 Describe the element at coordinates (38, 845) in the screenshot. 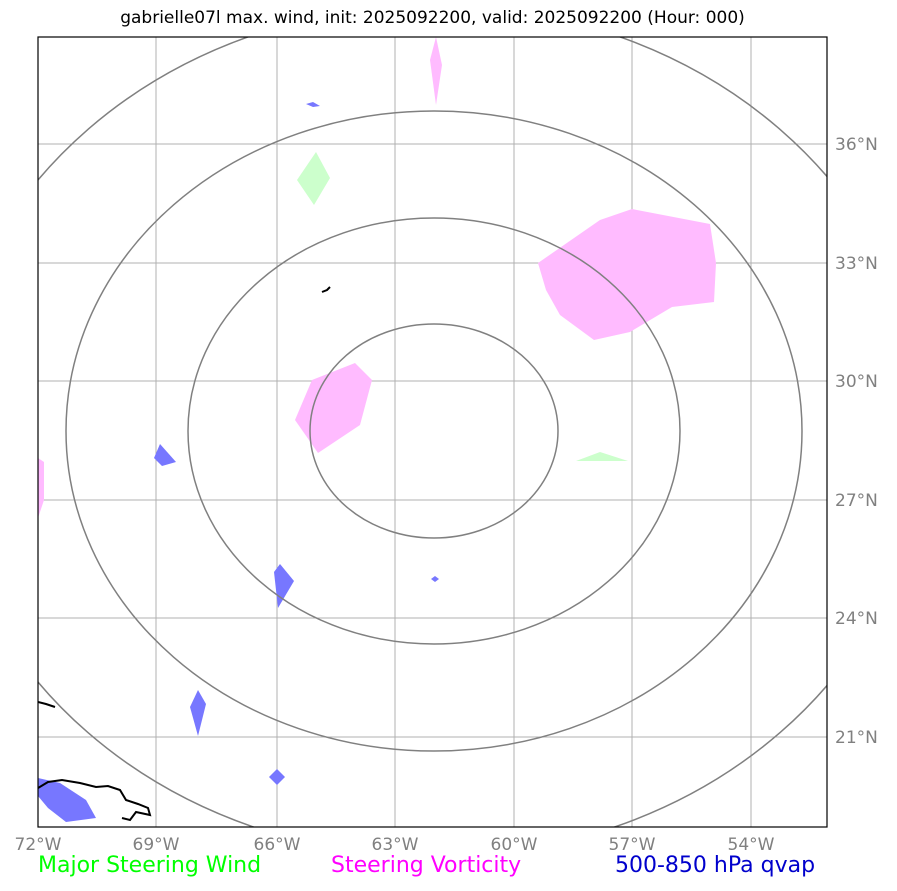

I see `lon-tick-label: 72°W` at that location.